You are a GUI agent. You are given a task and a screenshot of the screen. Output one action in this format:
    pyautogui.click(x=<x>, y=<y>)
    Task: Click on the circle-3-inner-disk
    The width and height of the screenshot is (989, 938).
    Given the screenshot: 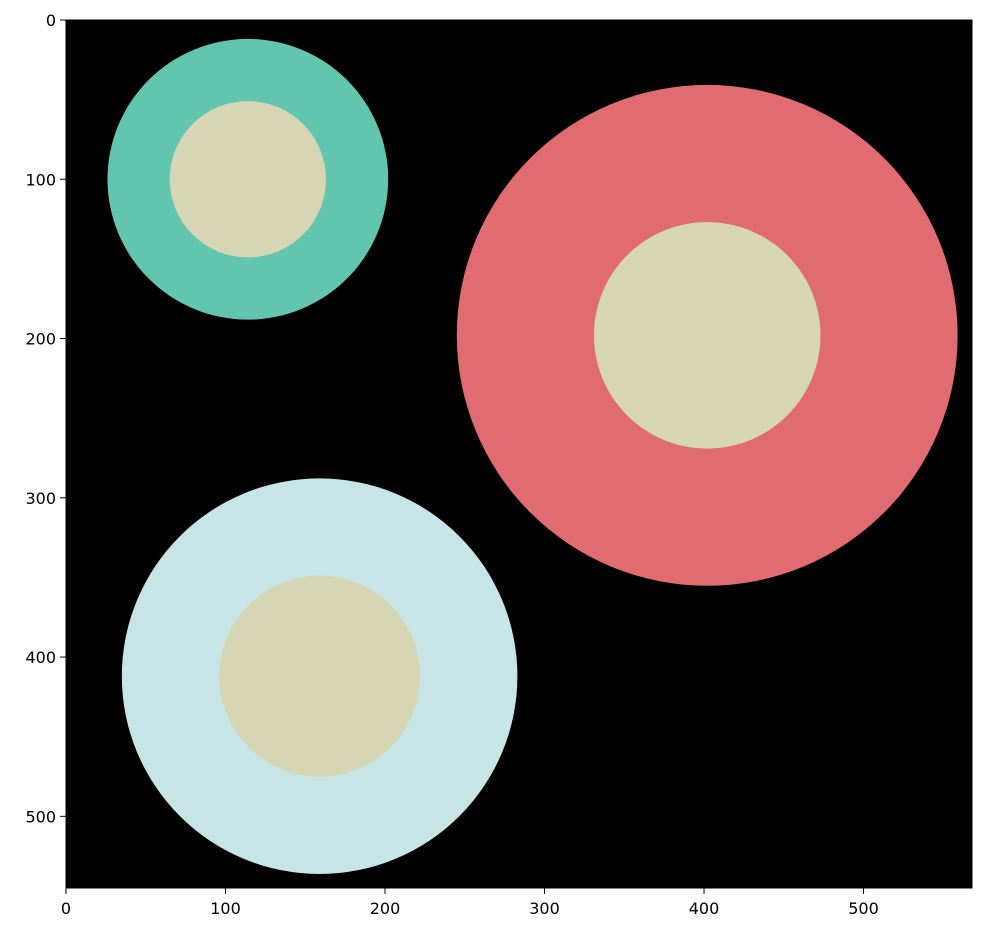 What is the action you would take?
    pyautogui.click(x=320, y=676)
    